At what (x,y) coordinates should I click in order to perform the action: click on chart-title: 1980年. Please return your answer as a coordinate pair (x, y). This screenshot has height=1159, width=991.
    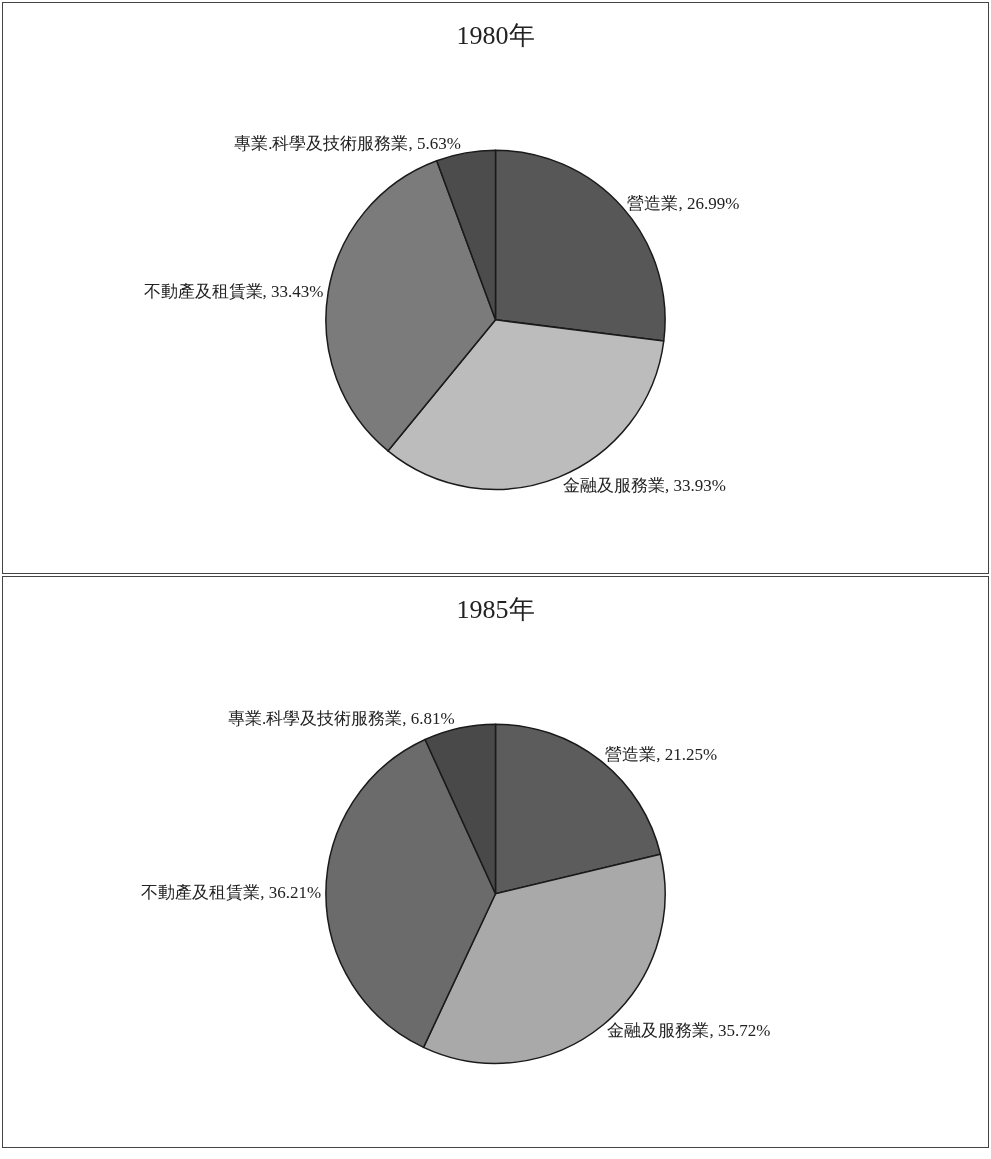
    Looking at the image, I should click on (495, 35).